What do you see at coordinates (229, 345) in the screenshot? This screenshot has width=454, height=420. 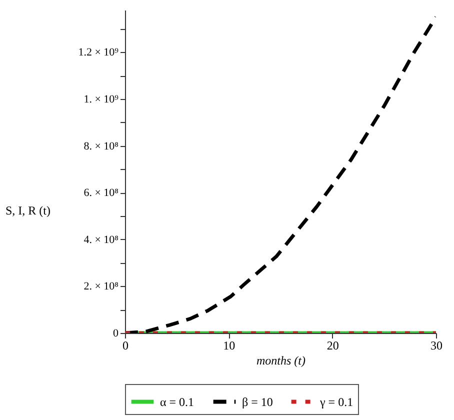 I see `x-tick-label: 10` at bounding box center [229, 345].